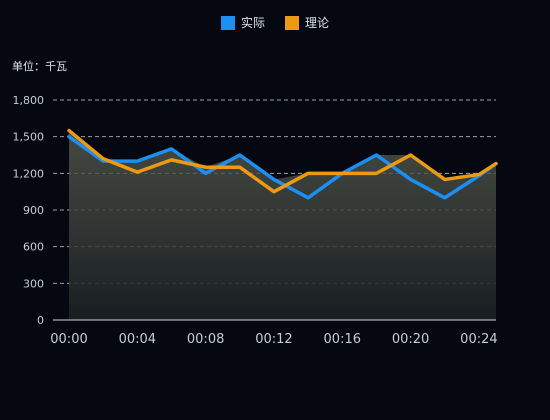 Image resolution: width=550 pixels, height=420 pixels. I want to click on legend-item-theoretical: 理论, so click(307, 22).